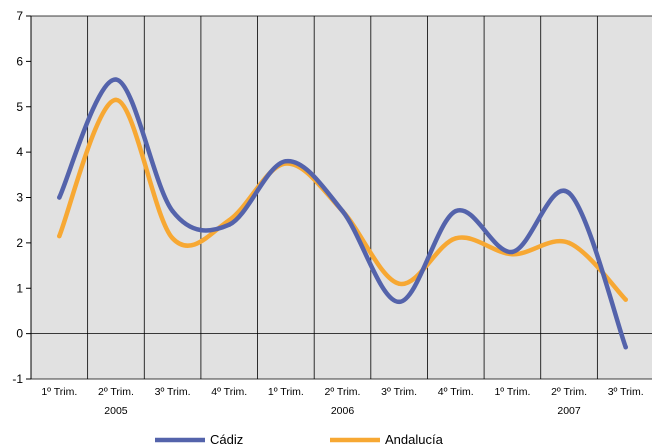 The height and width of the screenshot is (448, 652). I want to click on legend-label: Andalucía, so click(414, 439).